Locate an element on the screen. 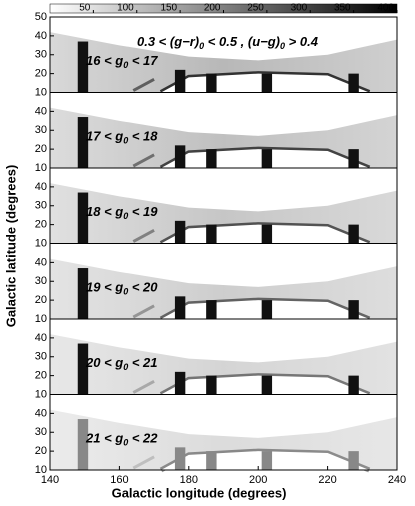 This screenshot has width=415, height=506. panel-label: 18 < g0 < 19 is located at coordinates (122, 212).